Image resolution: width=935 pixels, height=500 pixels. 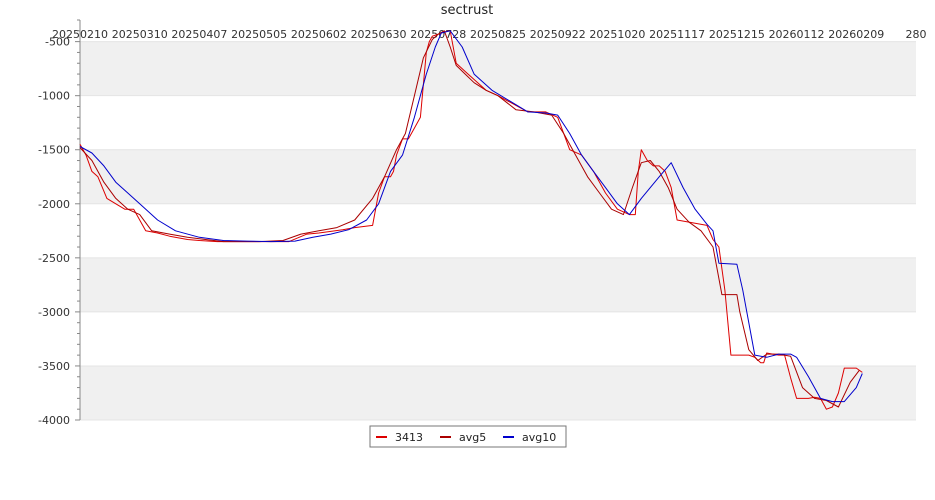 I want to click on legend-box, so click(x=468, y=436).